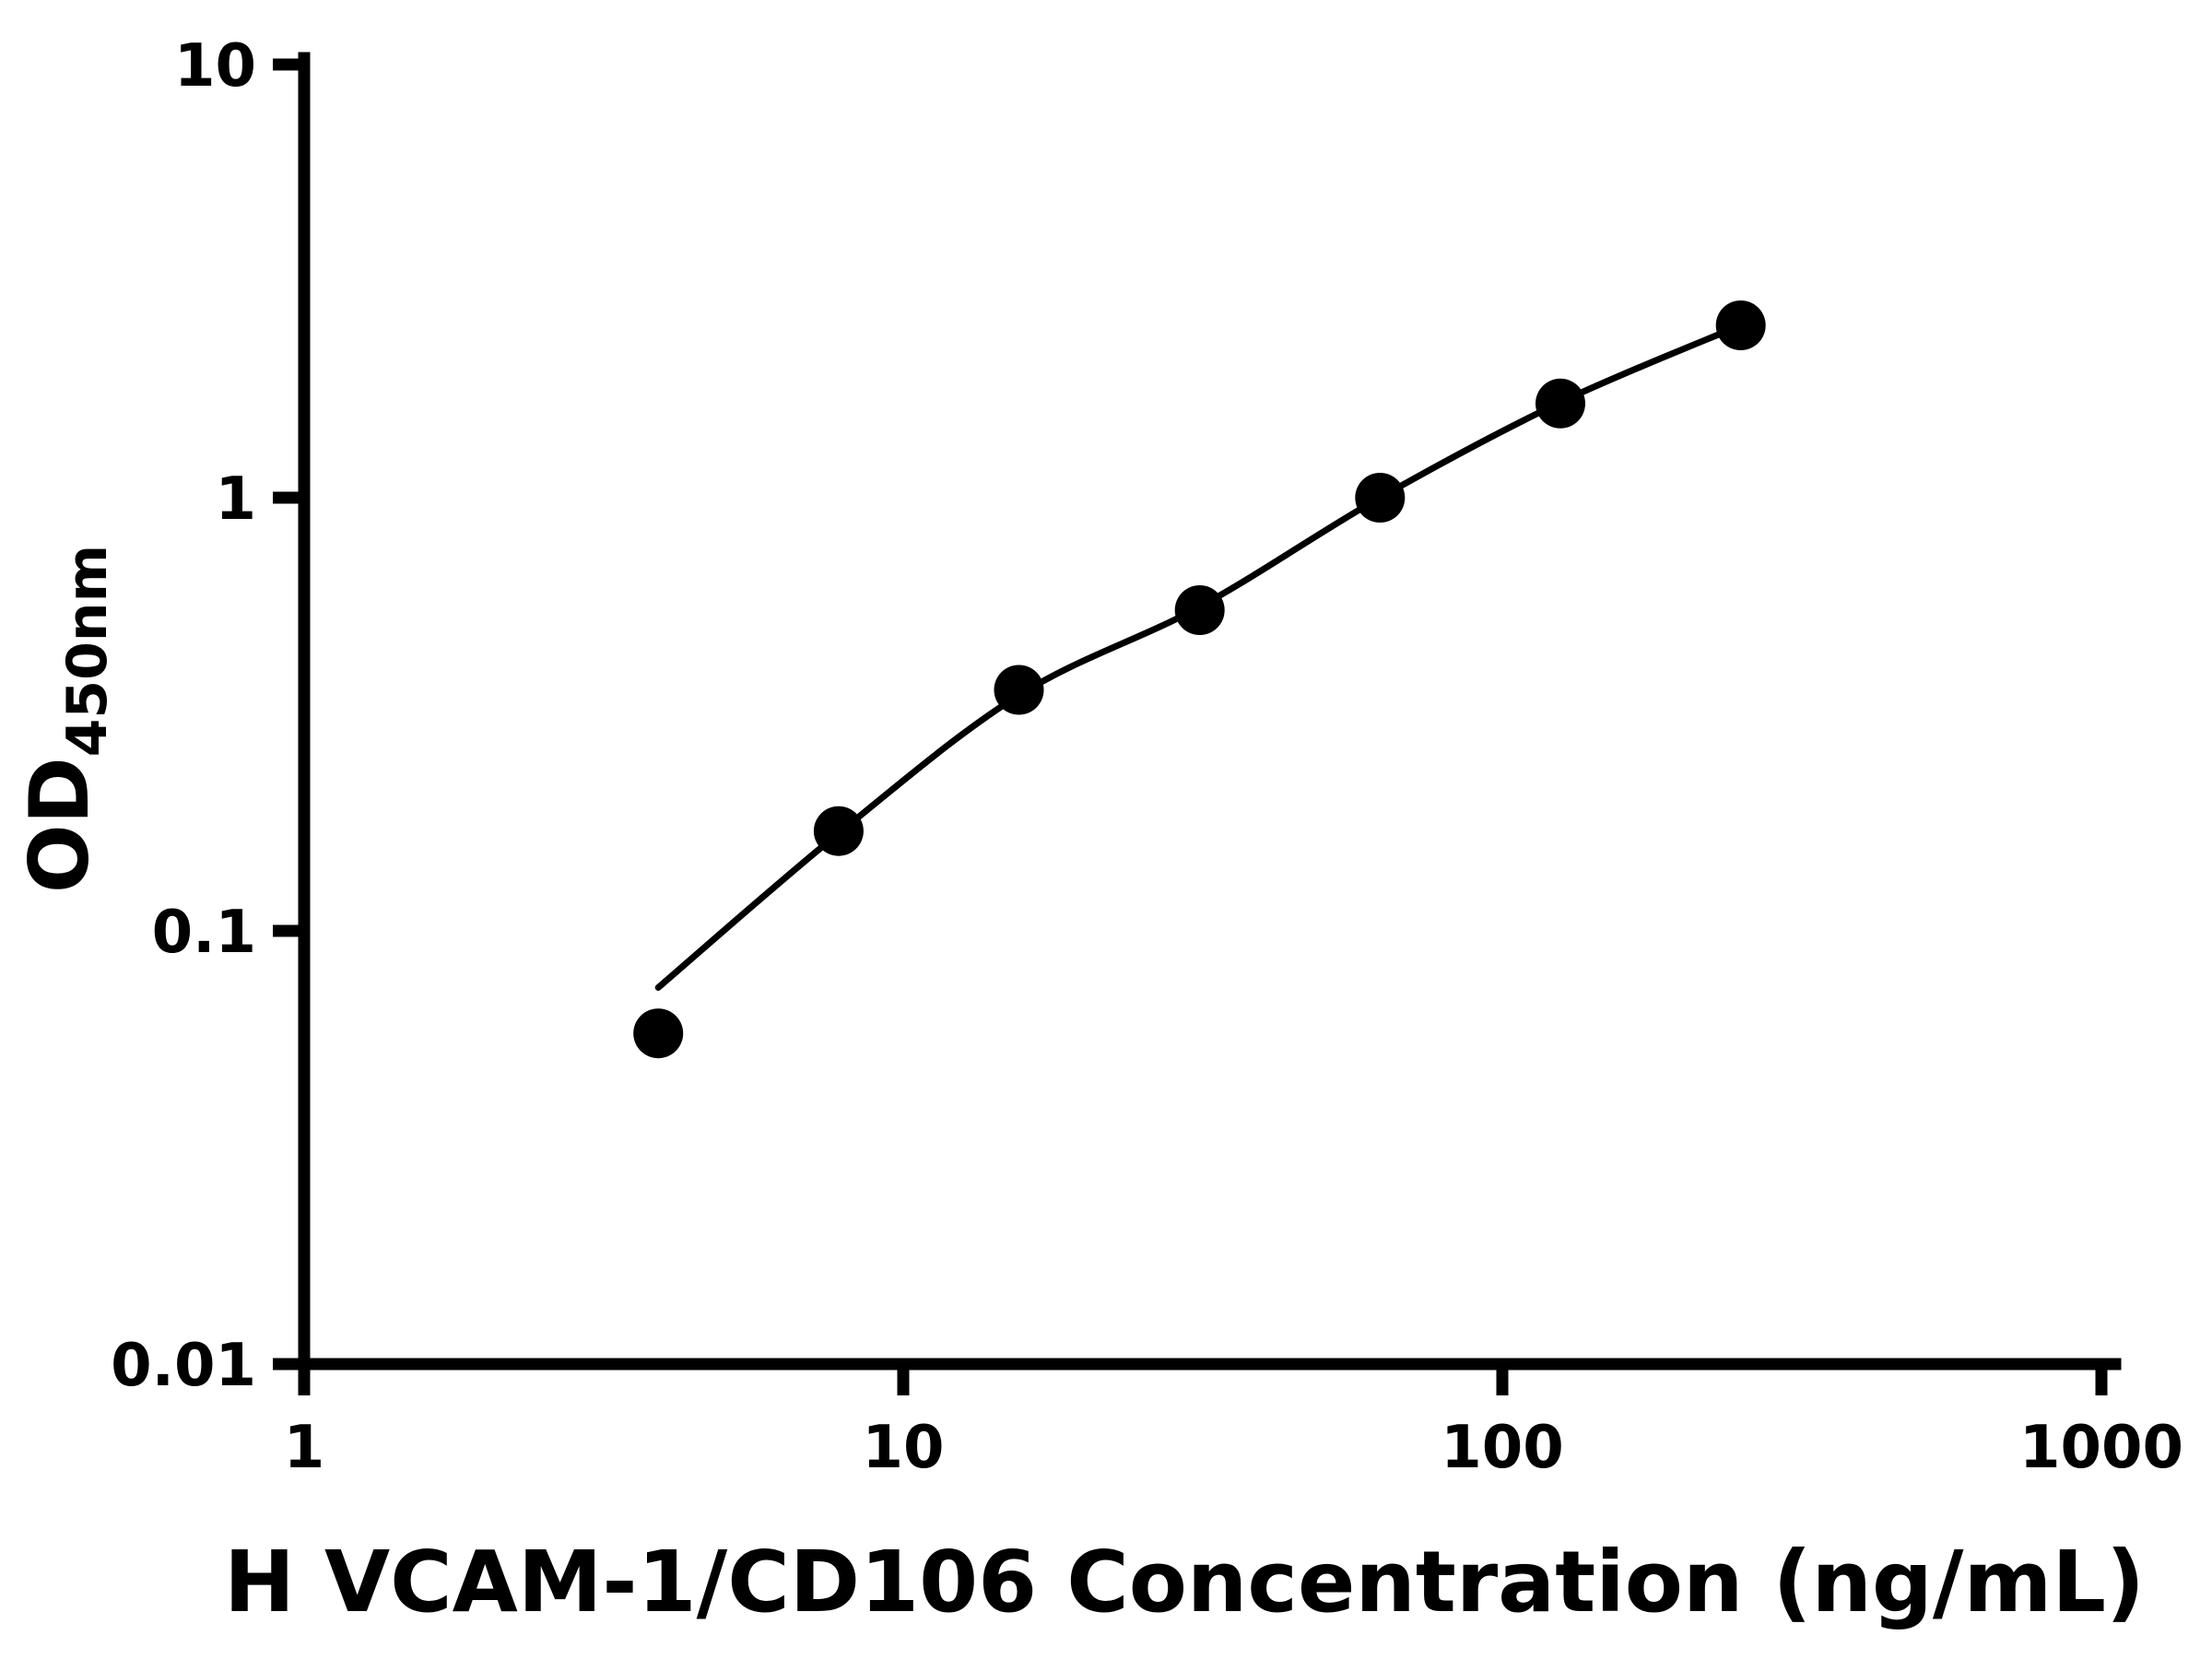 The image size is (2212, 1659). What do you see at coordinates (215, 66) in the screenshot?
I see `y-tick-label: 10` at bounding box center [215, 66].